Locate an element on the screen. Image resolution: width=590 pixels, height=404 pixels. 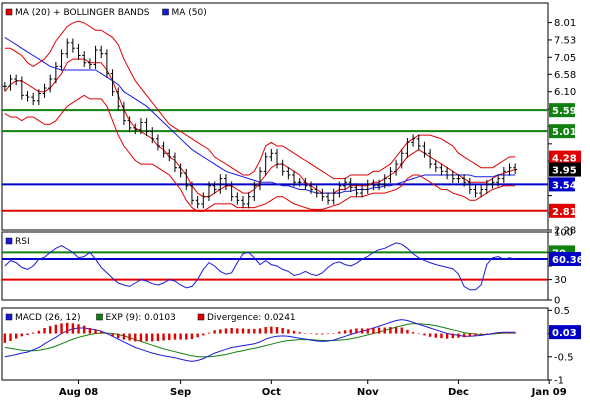
value-badge-price is located at coordinates (565, 169).